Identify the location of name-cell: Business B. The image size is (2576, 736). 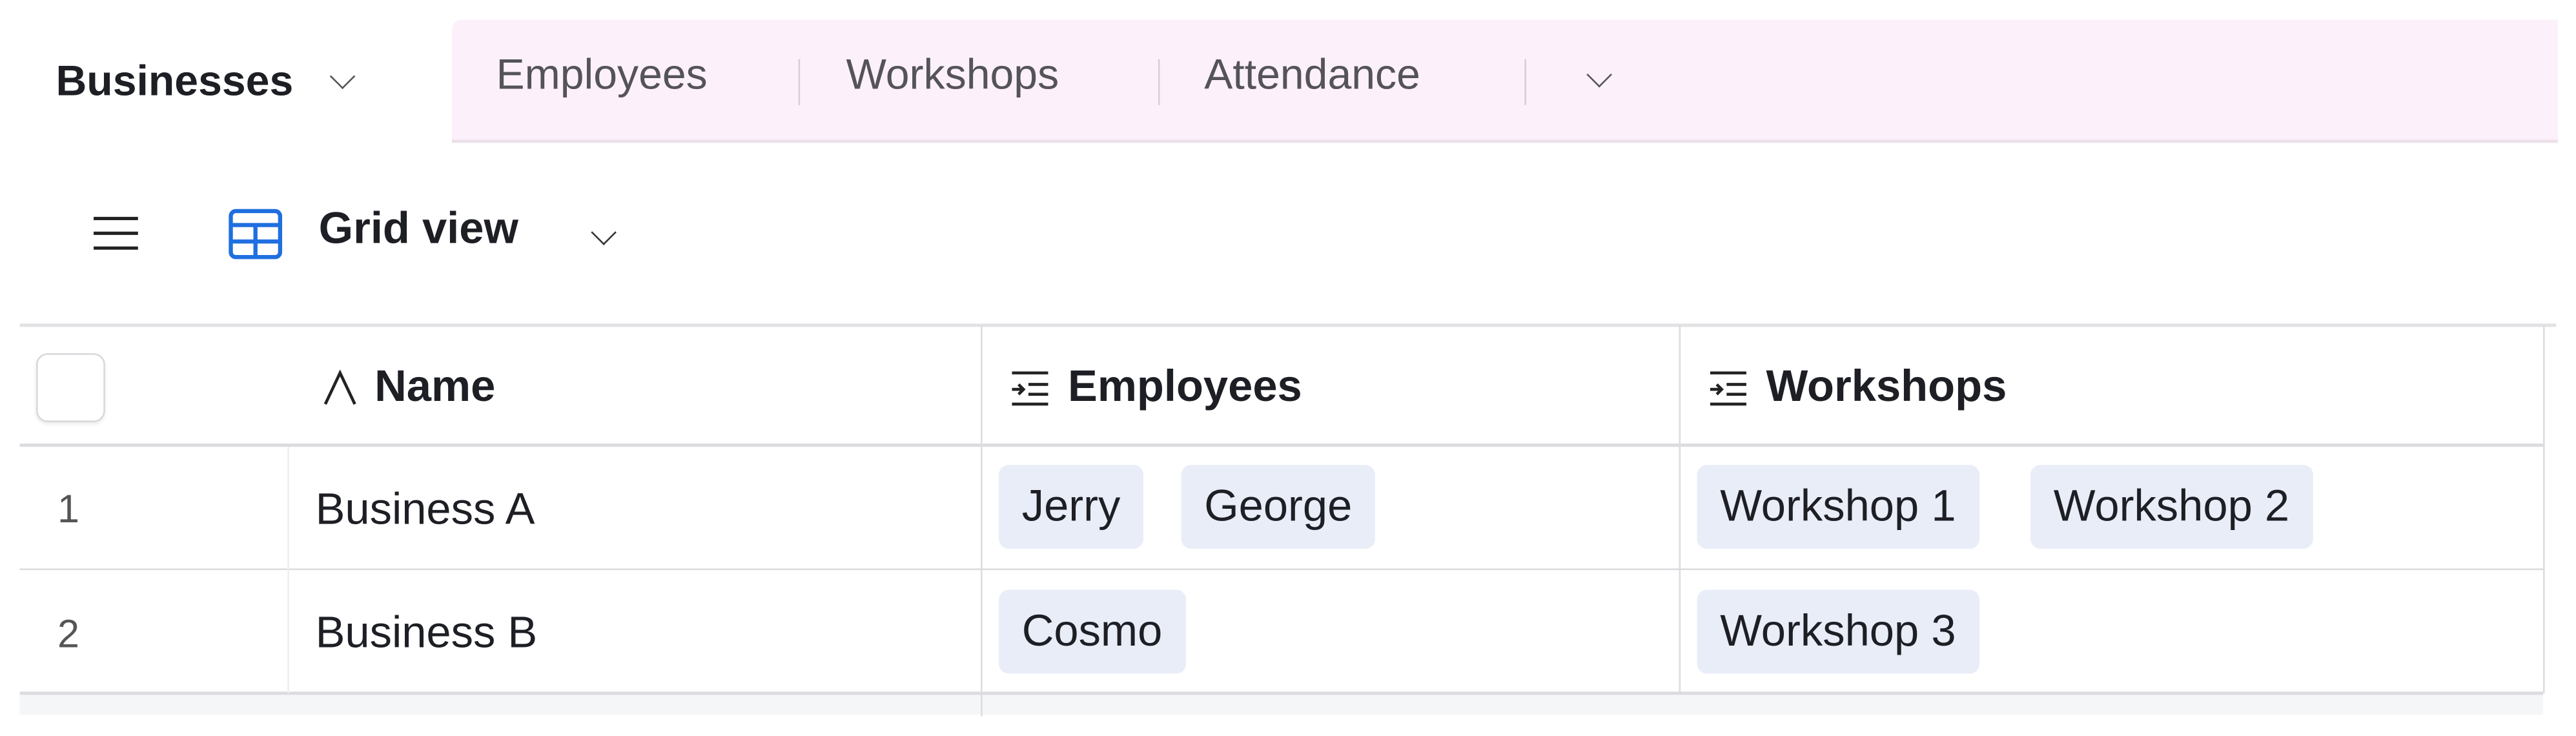
(426, 633).